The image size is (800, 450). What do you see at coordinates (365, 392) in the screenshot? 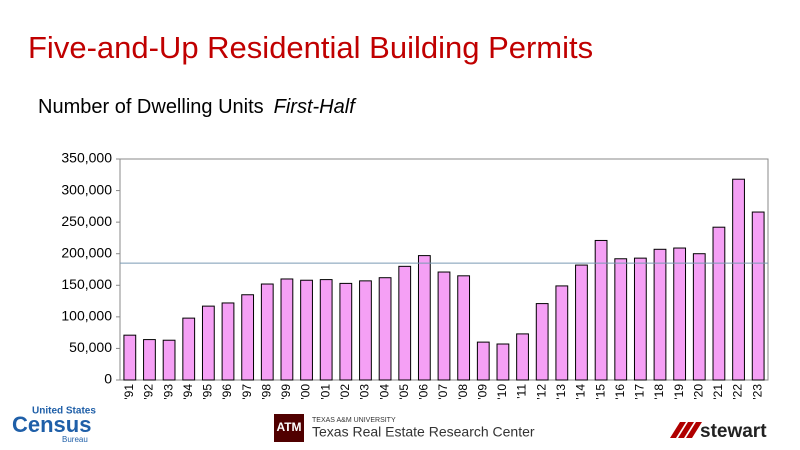
I see `x-tick-label: '03` at bounding box center [365, 392].